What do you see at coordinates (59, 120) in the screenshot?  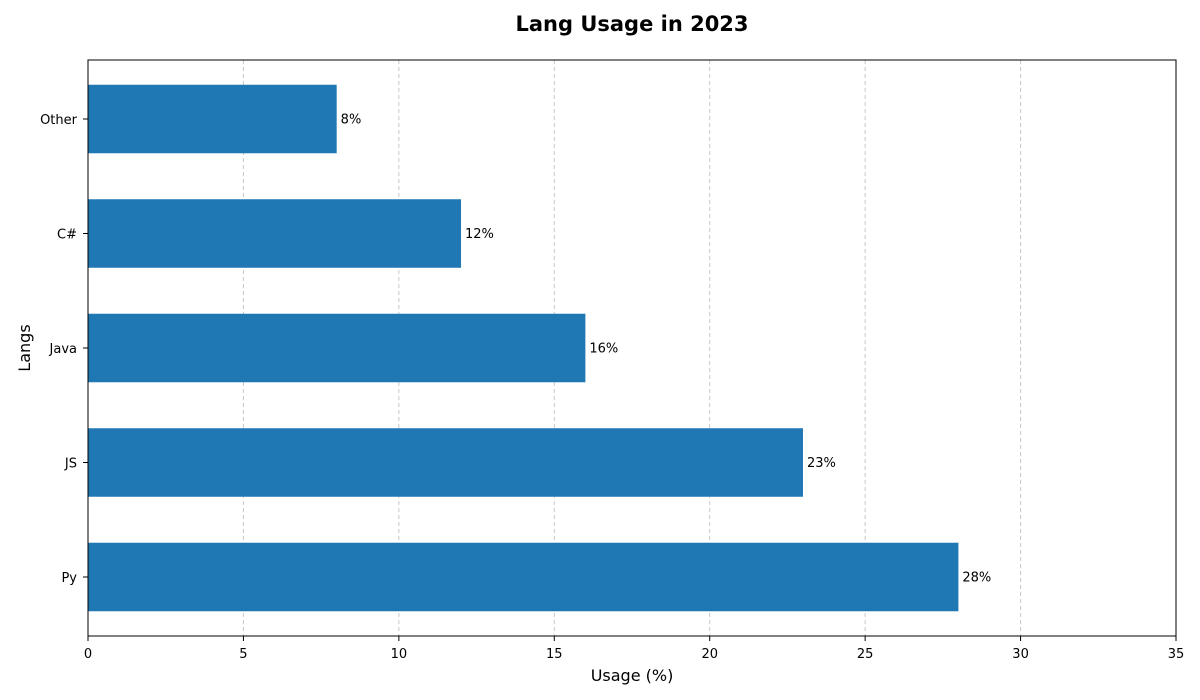 I see `y-tick-label: Other` at bounding box center [59, 120].